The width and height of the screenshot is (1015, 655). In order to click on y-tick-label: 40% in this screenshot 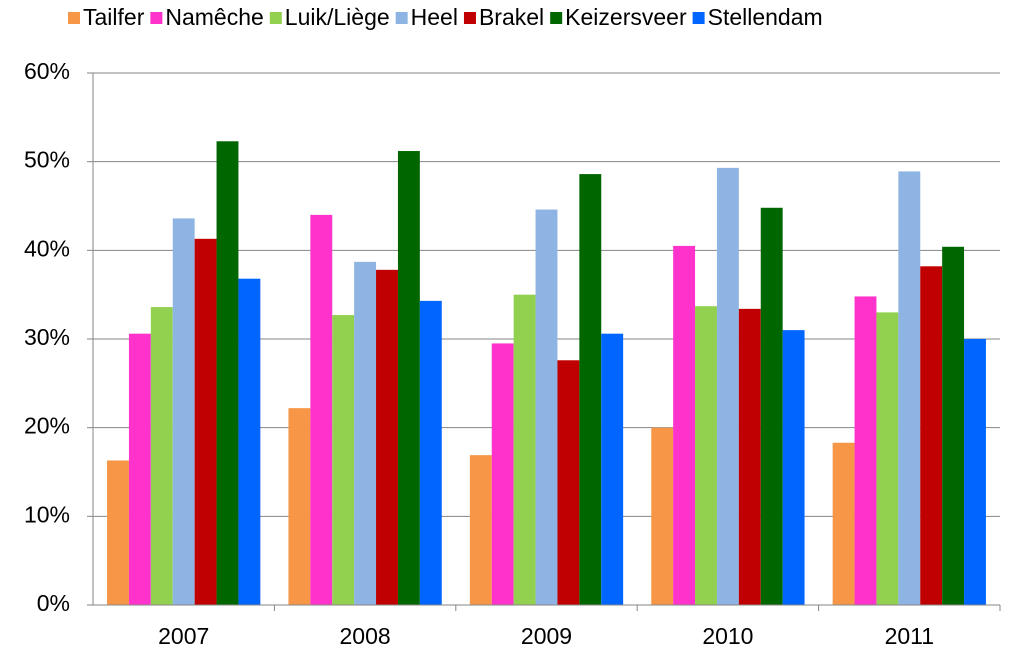, I will do `click(47, 248)`.